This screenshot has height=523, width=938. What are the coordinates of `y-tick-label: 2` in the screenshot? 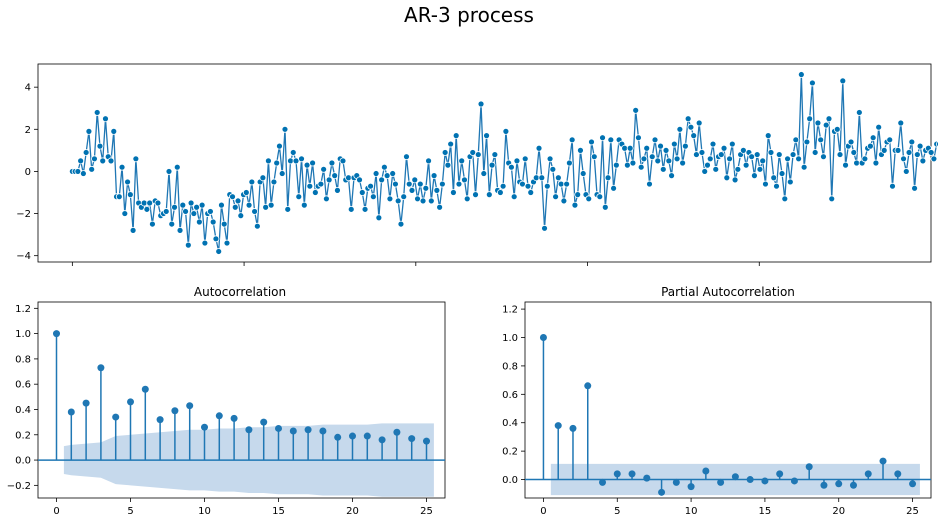 It's located at (28, 130).